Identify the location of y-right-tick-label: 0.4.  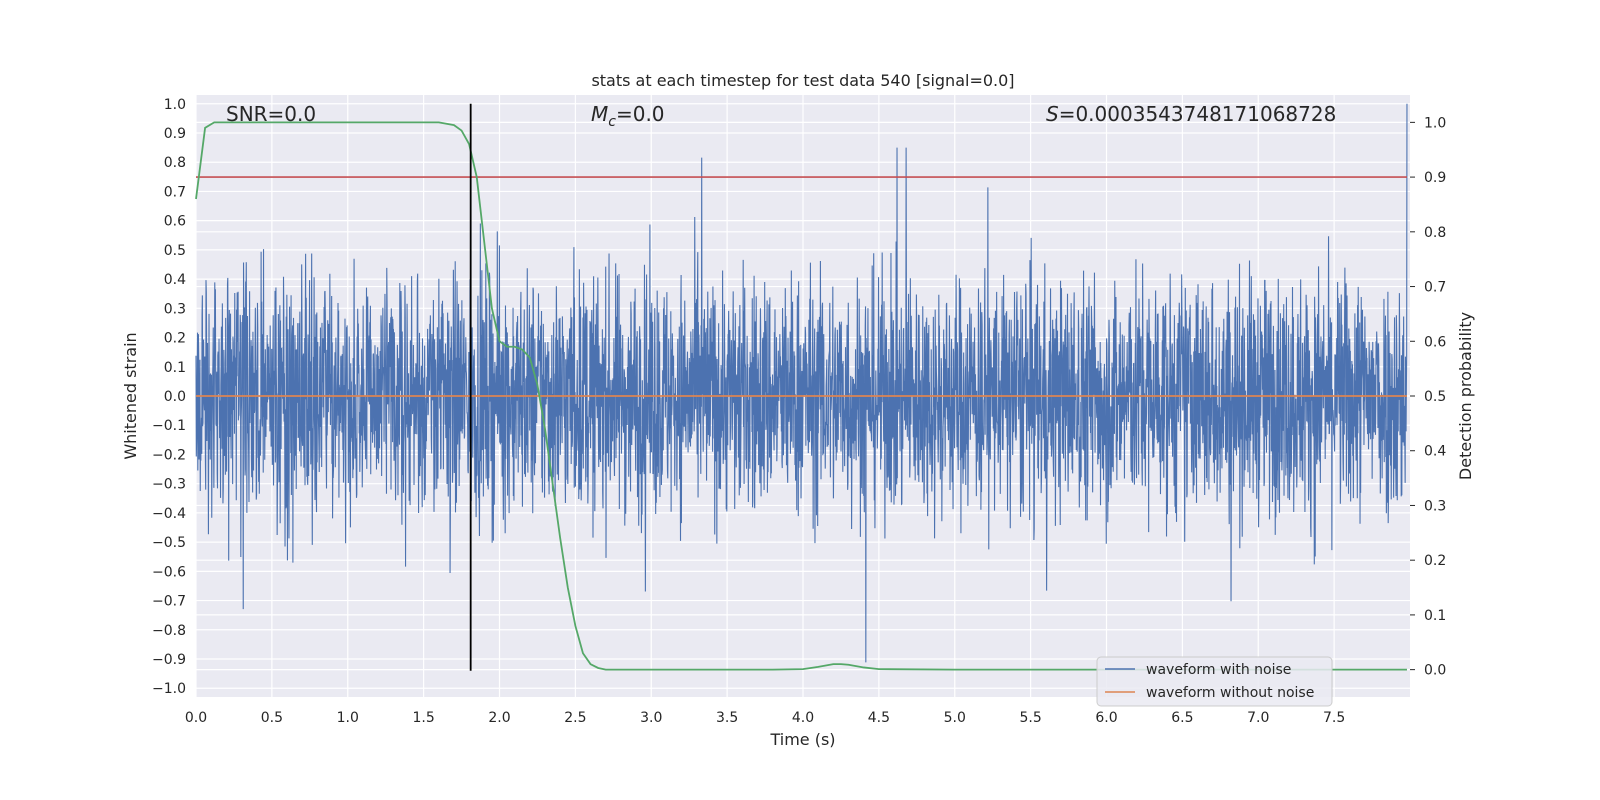
(1435, 452).